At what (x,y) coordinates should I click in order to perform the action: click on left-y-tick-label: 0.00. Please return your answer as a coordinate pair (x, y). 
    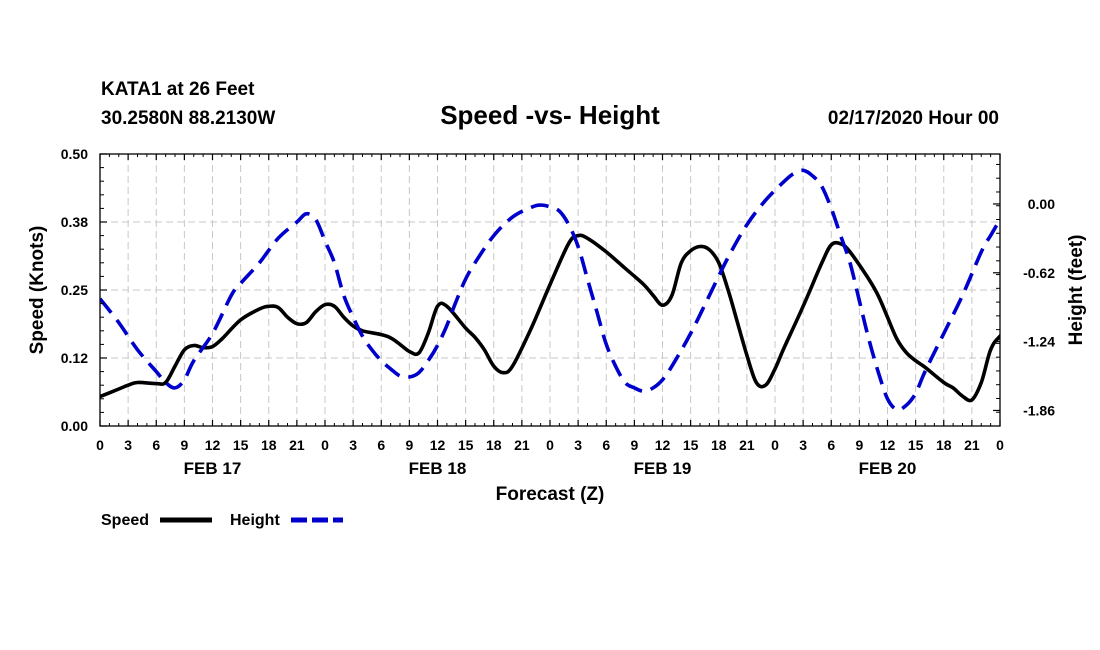
    Looking at the image, I should click on (74, 426).